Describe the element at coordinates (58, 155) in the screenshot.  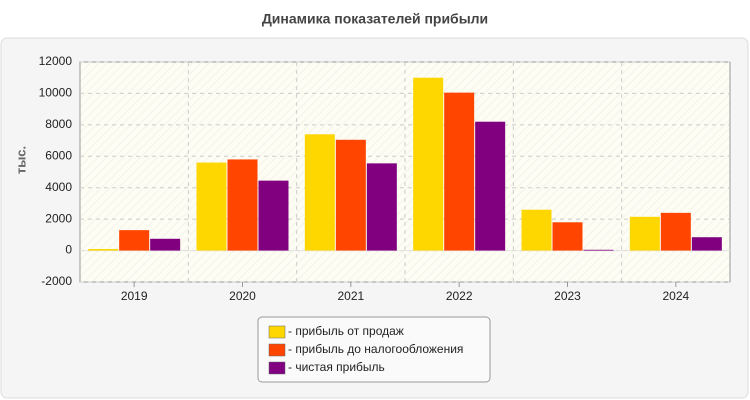
I see `y-tick-label: 6000` at that location.